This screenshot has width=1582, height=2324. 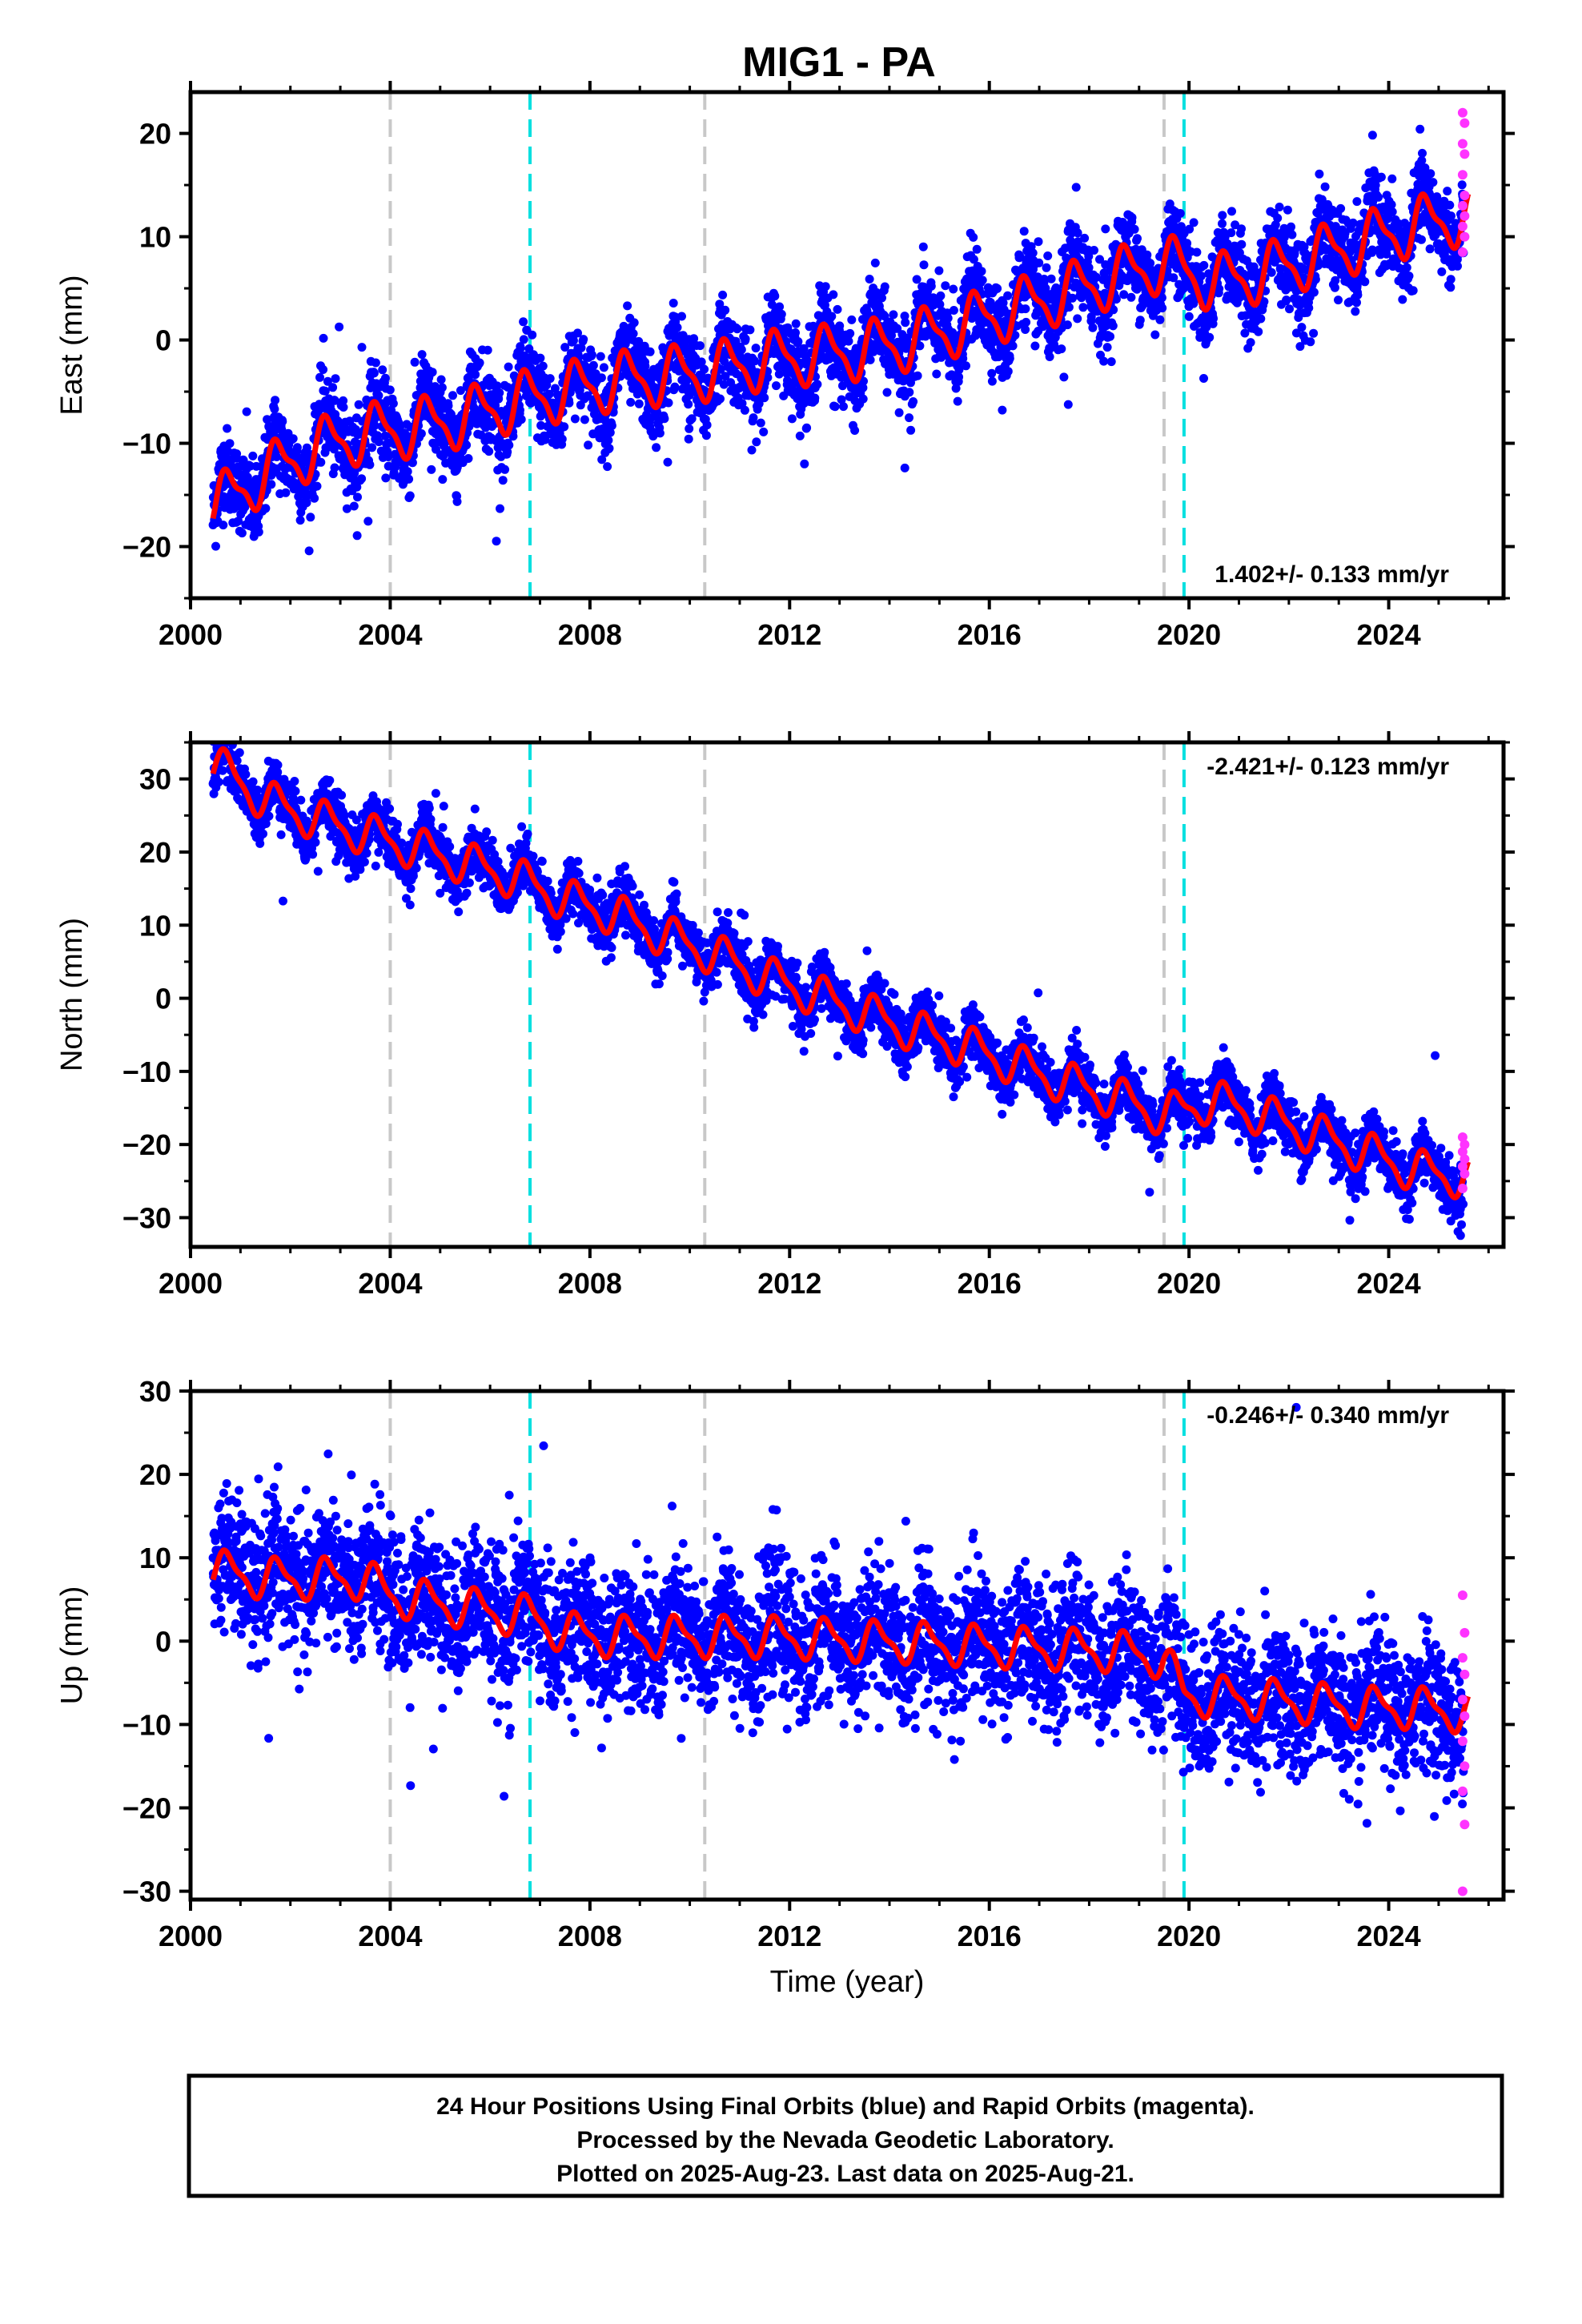 I want to click on rate-label: 1.402+/- 0.133 mm/yr, so click(x=1332, y=574).